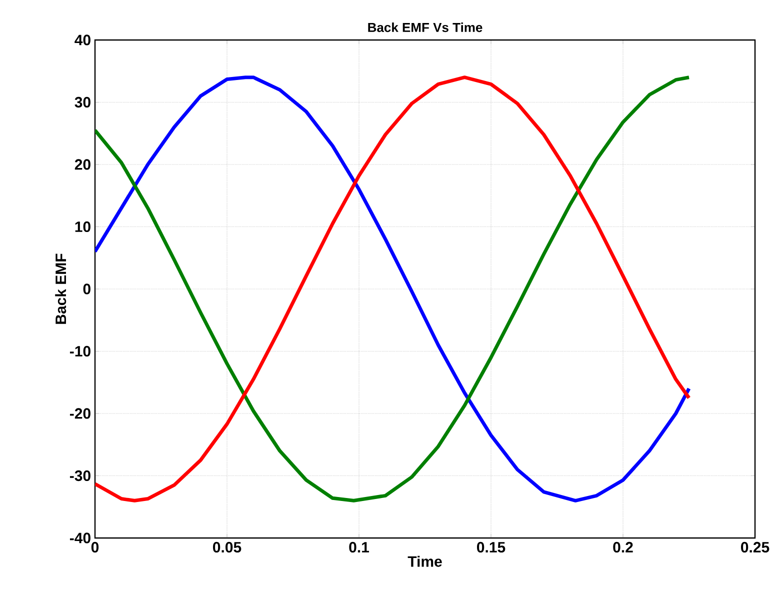  I want to click on y-tick-label: 10, so click(82, 226).